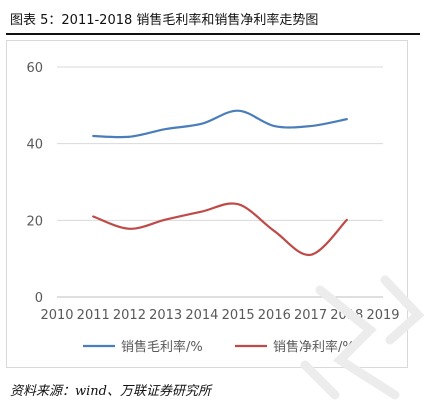 The image size is (428, 402). Describe the element at coordinates (34, 183) in the screenshot. I see `y-axis-ticks: 0 20 40 60` at that location.